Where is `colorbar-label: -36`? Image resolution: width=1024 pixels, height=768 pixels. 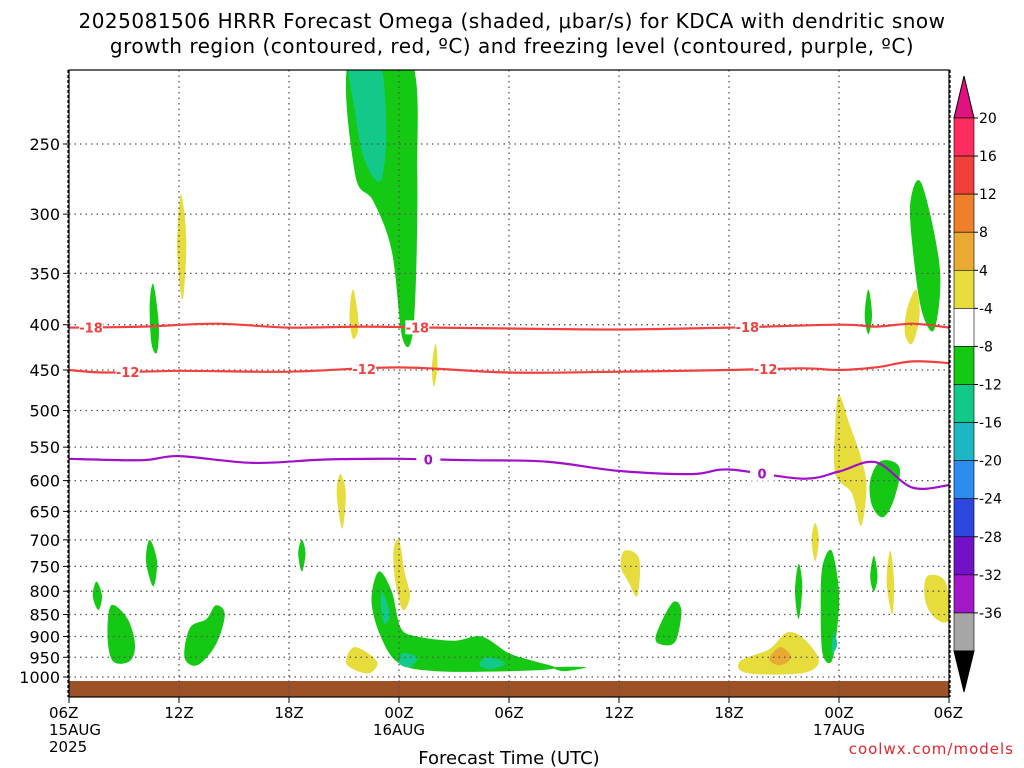 colorbar-label: -36 is located at coordinates (990, 614).